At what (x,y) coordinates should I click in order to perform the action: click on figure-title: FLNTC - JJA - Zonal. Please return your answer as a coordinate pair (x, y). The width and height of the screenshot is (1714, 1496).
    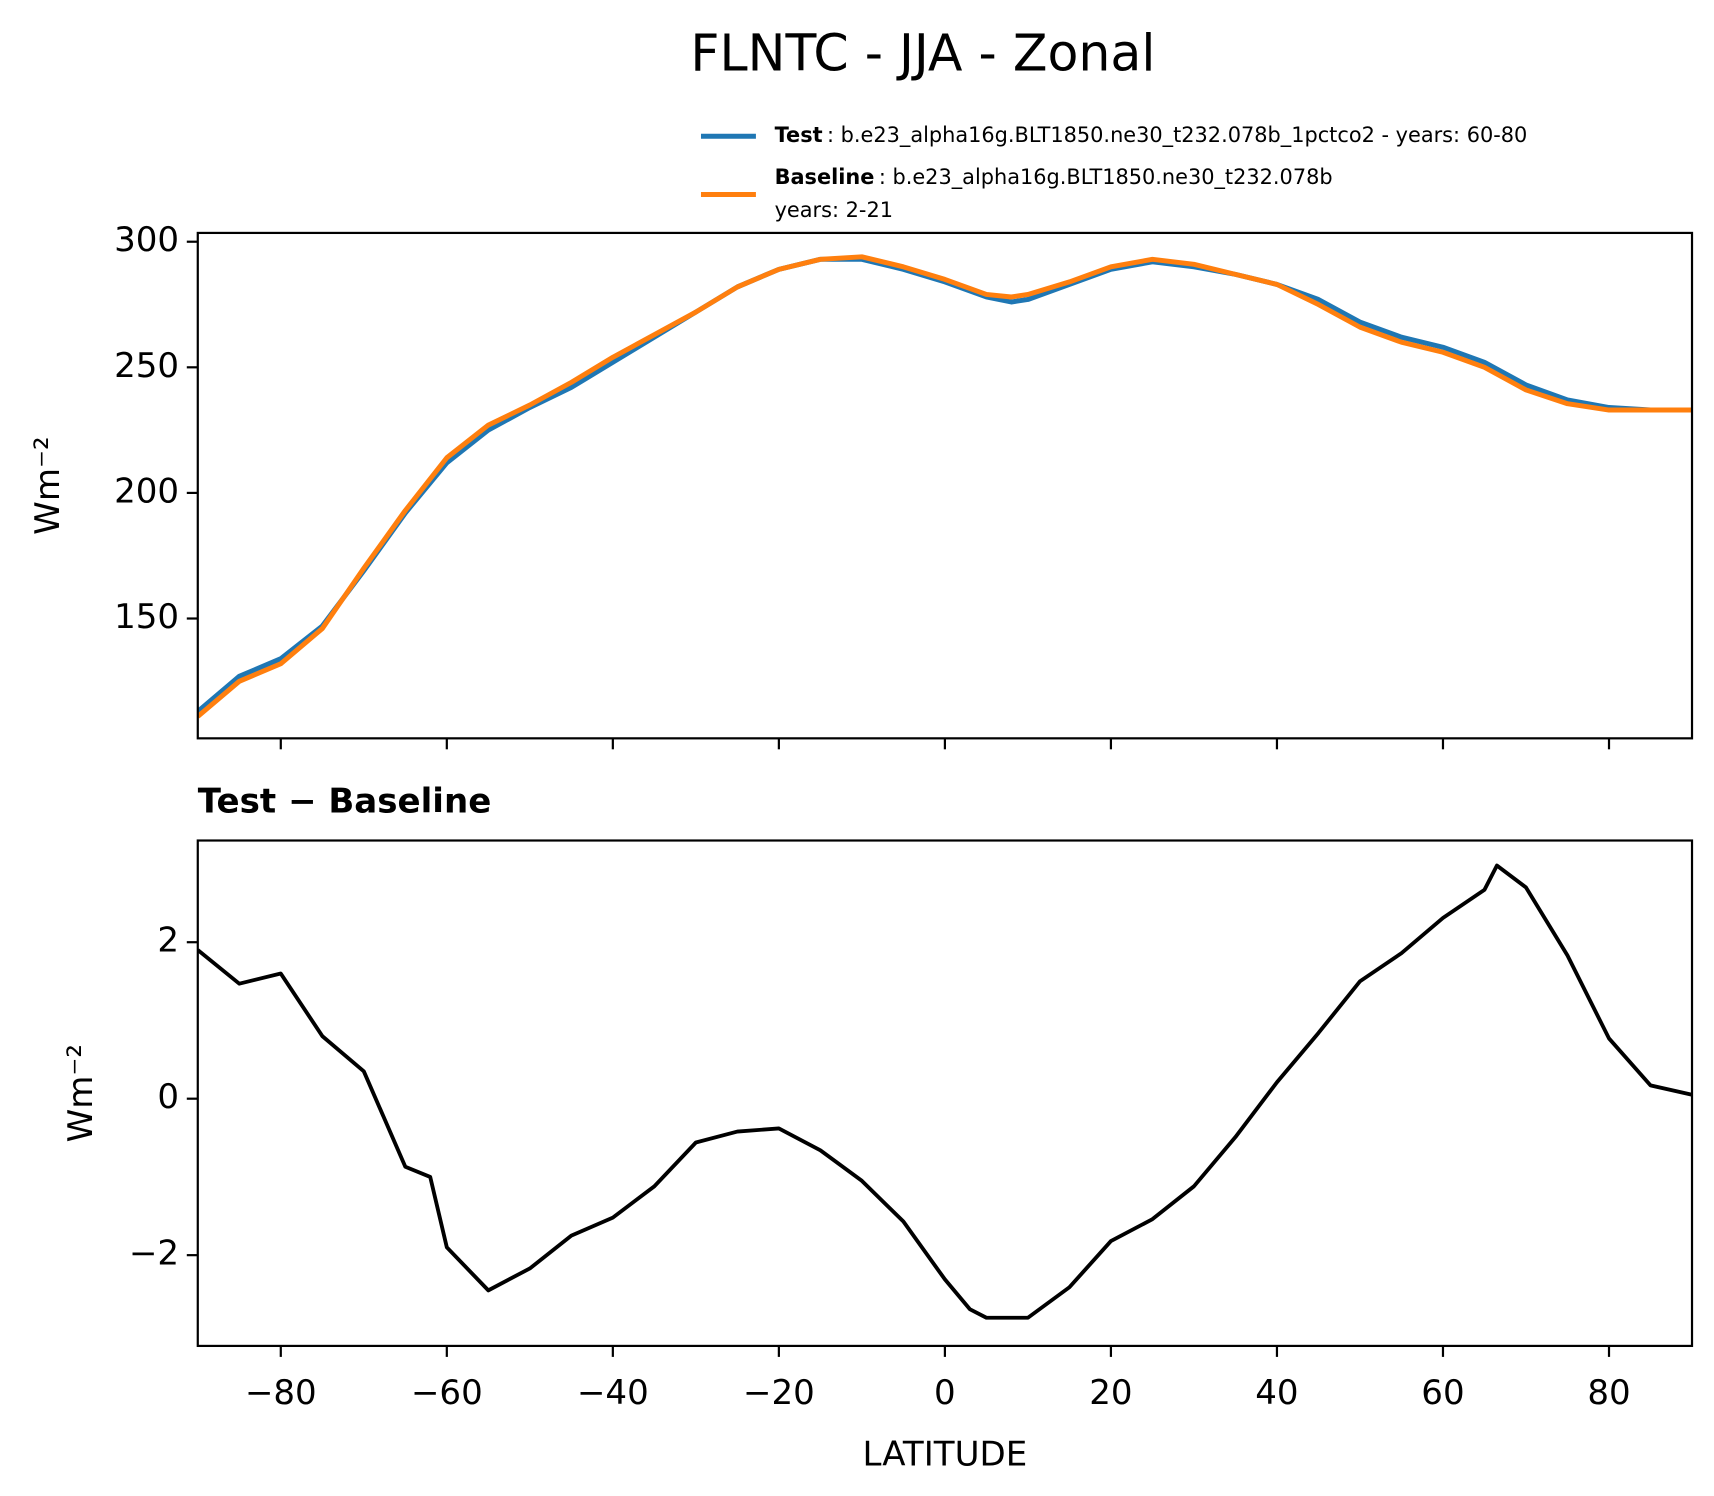
    Looking at the image, I should click on (922, 53).